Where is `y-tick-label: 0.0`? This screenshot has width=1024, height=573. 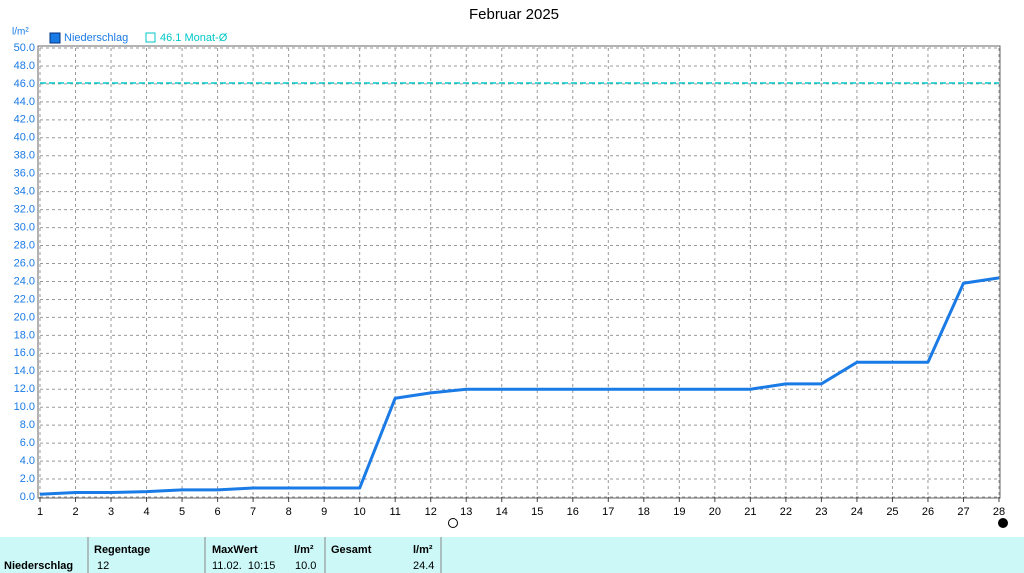 y-tick-label: 0.0 is located at coordinates (27, 497).